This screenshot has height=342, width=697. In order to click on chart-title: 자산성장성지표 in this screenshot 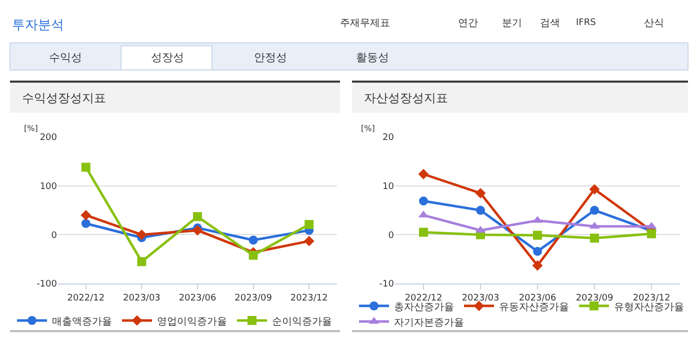, I will do `click(406, 98)`.